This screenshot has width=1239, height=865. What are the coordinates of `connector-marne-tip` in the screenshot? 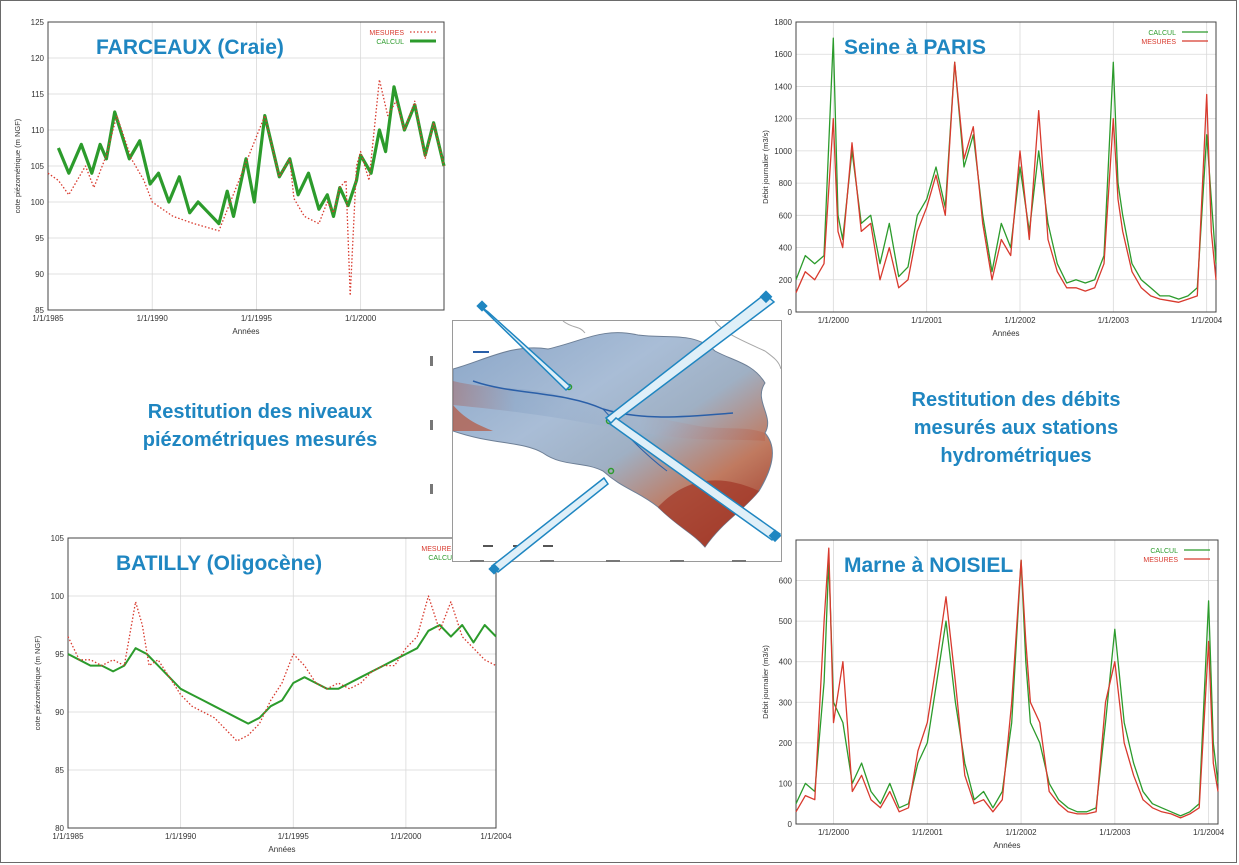 It's located at (775, 536).